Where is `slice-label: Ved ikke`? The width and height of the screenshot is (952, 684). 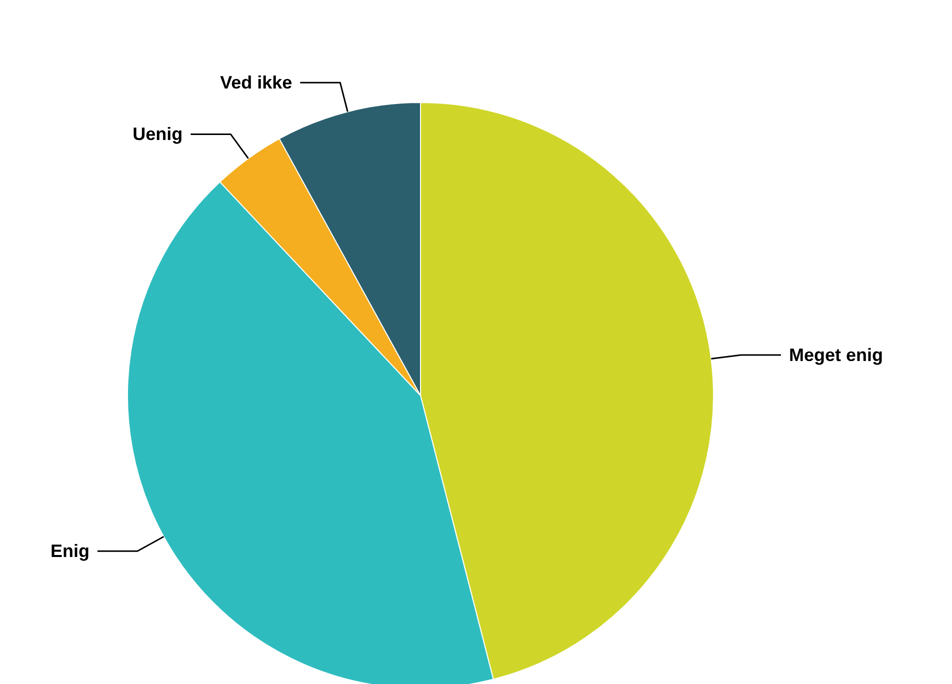 slice-label: Ved ikke is located at coordinates (256, 82).